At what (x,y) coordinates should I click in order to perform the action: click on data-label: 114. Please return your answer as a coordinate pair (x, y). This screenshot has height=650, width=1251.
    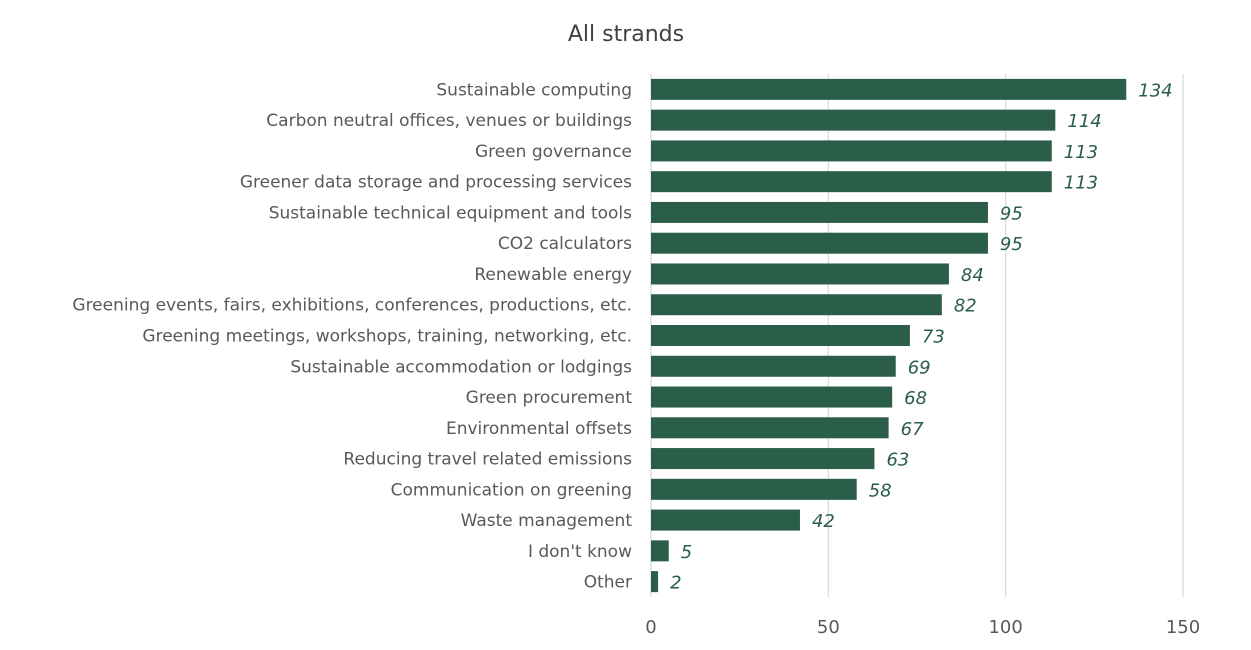
    Looking at the image, I should click on (1084, 121).